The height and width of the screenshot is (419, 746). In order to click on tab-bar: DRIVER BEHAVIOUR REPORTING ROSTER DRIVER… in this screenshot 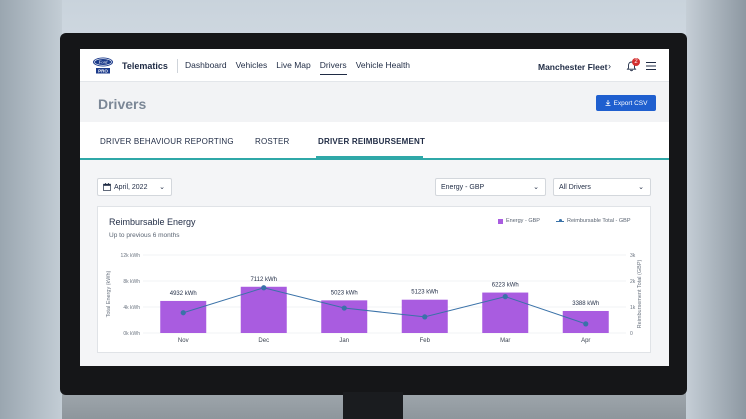, I will do `click(374, 141)`.